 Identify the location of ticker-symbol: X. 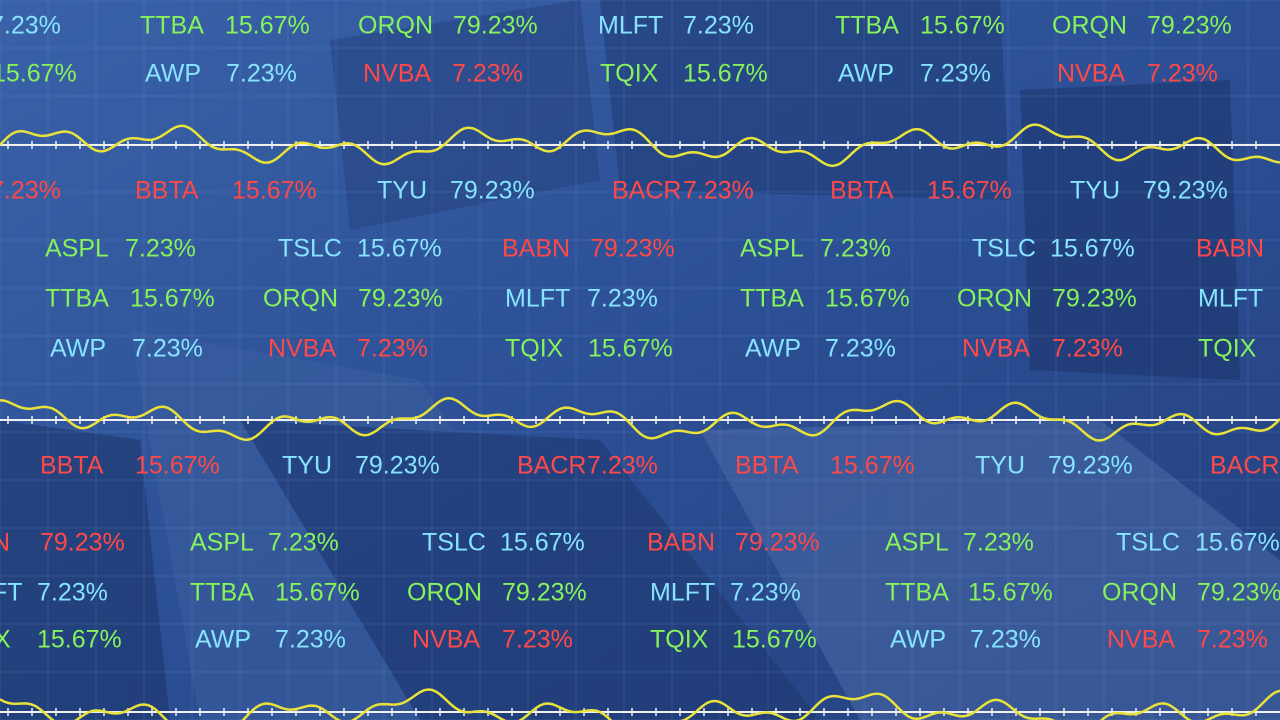
(5, 640).